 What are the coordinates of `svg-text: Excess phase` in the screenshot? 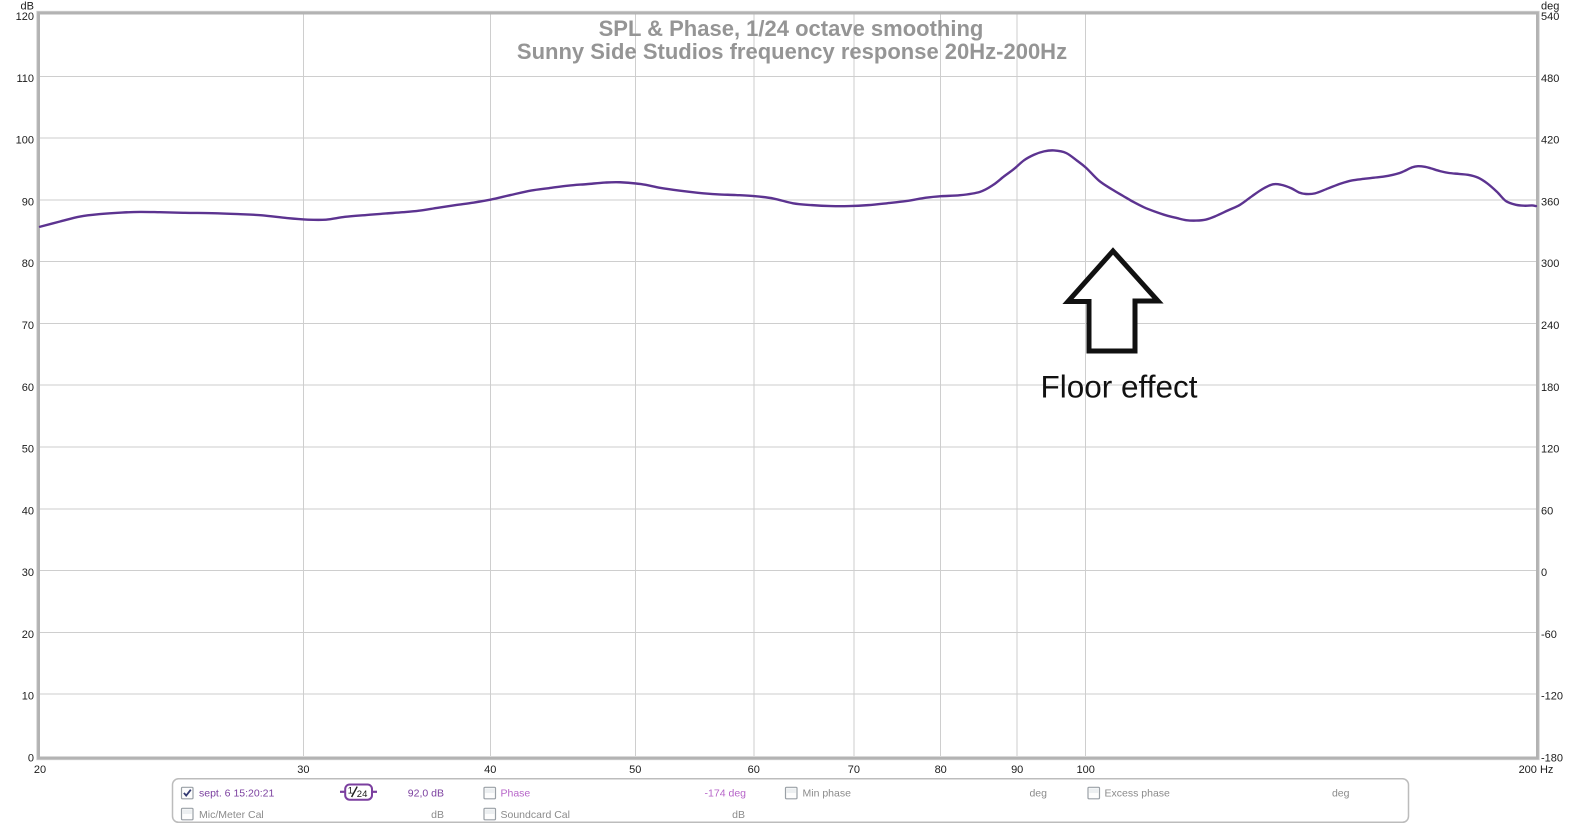 It's located at (1138, 794).